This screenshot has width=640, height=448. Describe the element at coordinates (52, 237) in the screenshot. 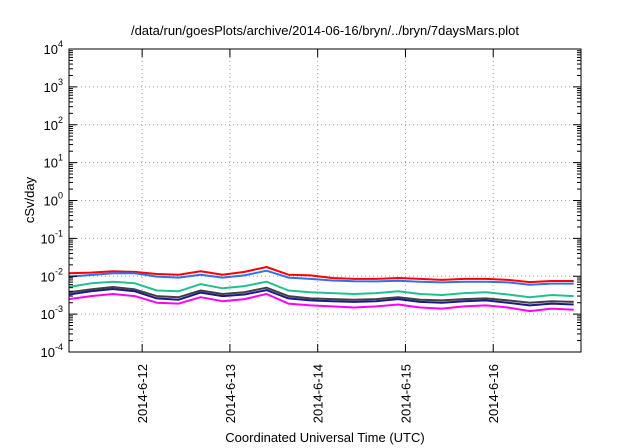

I see `y-tick-label: 10⁻¹` at that location.